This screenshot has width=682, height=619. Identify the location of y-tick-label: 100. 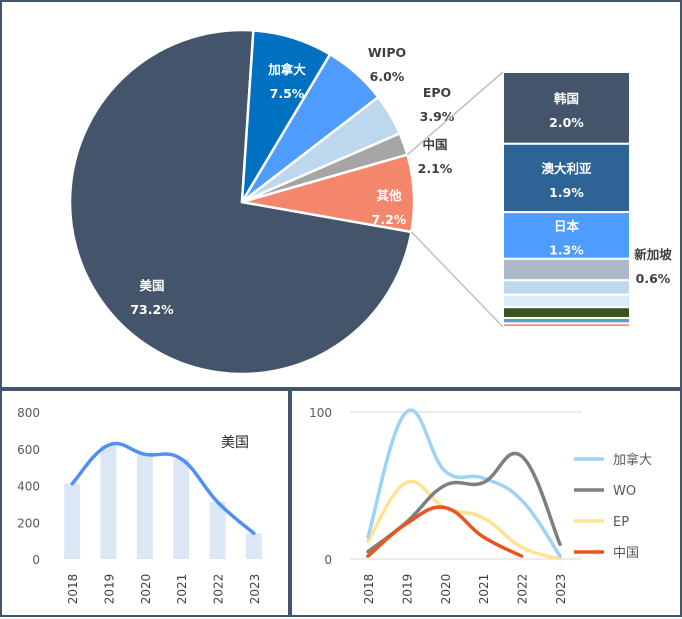
(320, 413).